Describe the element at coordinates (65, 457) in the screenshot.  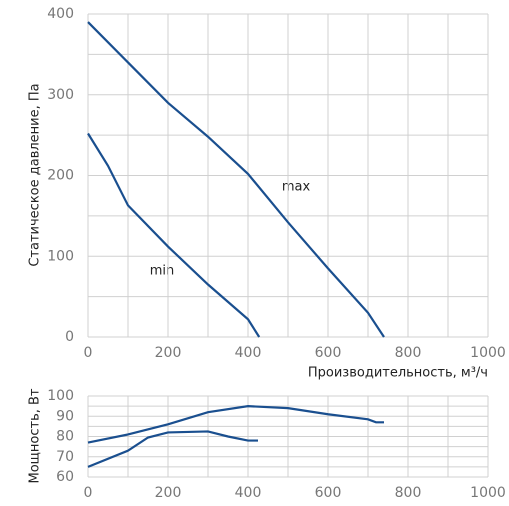
I see `y-tick-label: 70` at that location.